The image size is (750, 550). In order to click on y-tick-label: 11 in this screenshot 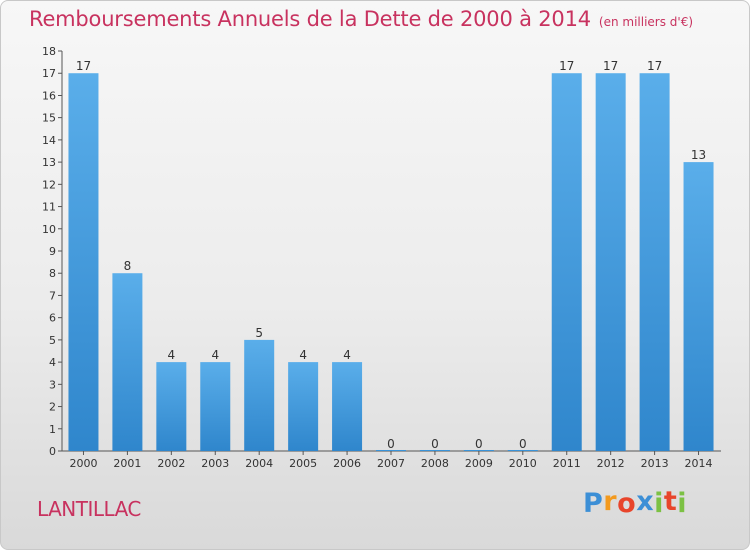, I will do `click(49, 207)`.